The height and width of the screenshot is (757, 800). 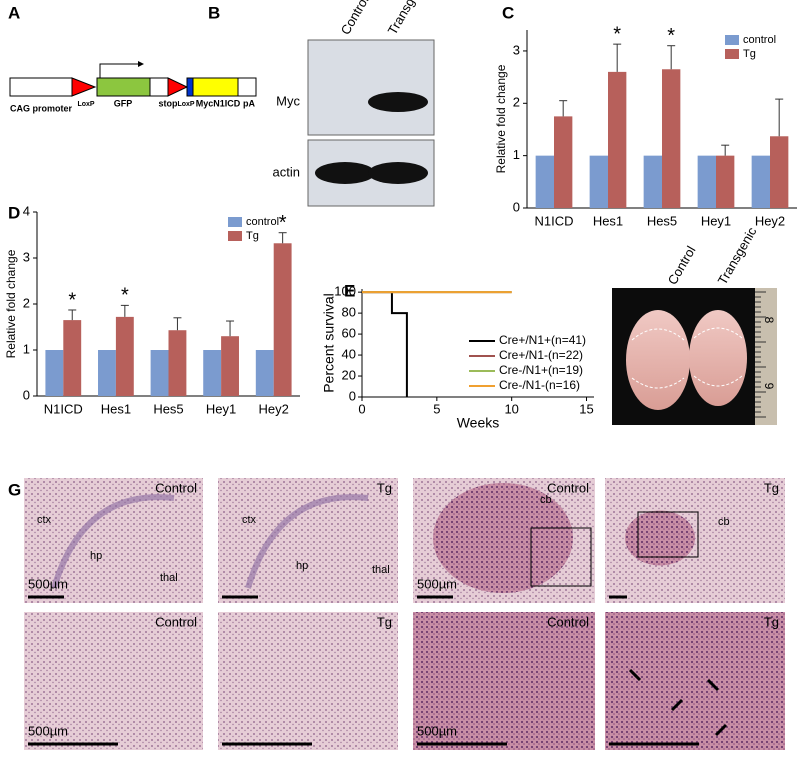 What do you see at coordinates (349, 333) in the screenshot?
I see `y-tick-label: 60` at bounding box center [349, 333].